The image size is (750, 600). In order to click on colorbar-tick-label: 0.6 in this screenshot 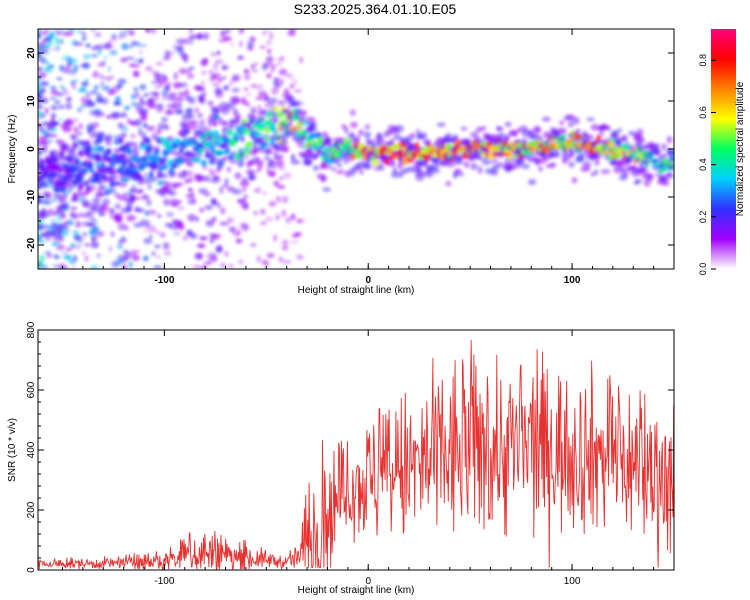, I will do `click(703, 112)`.